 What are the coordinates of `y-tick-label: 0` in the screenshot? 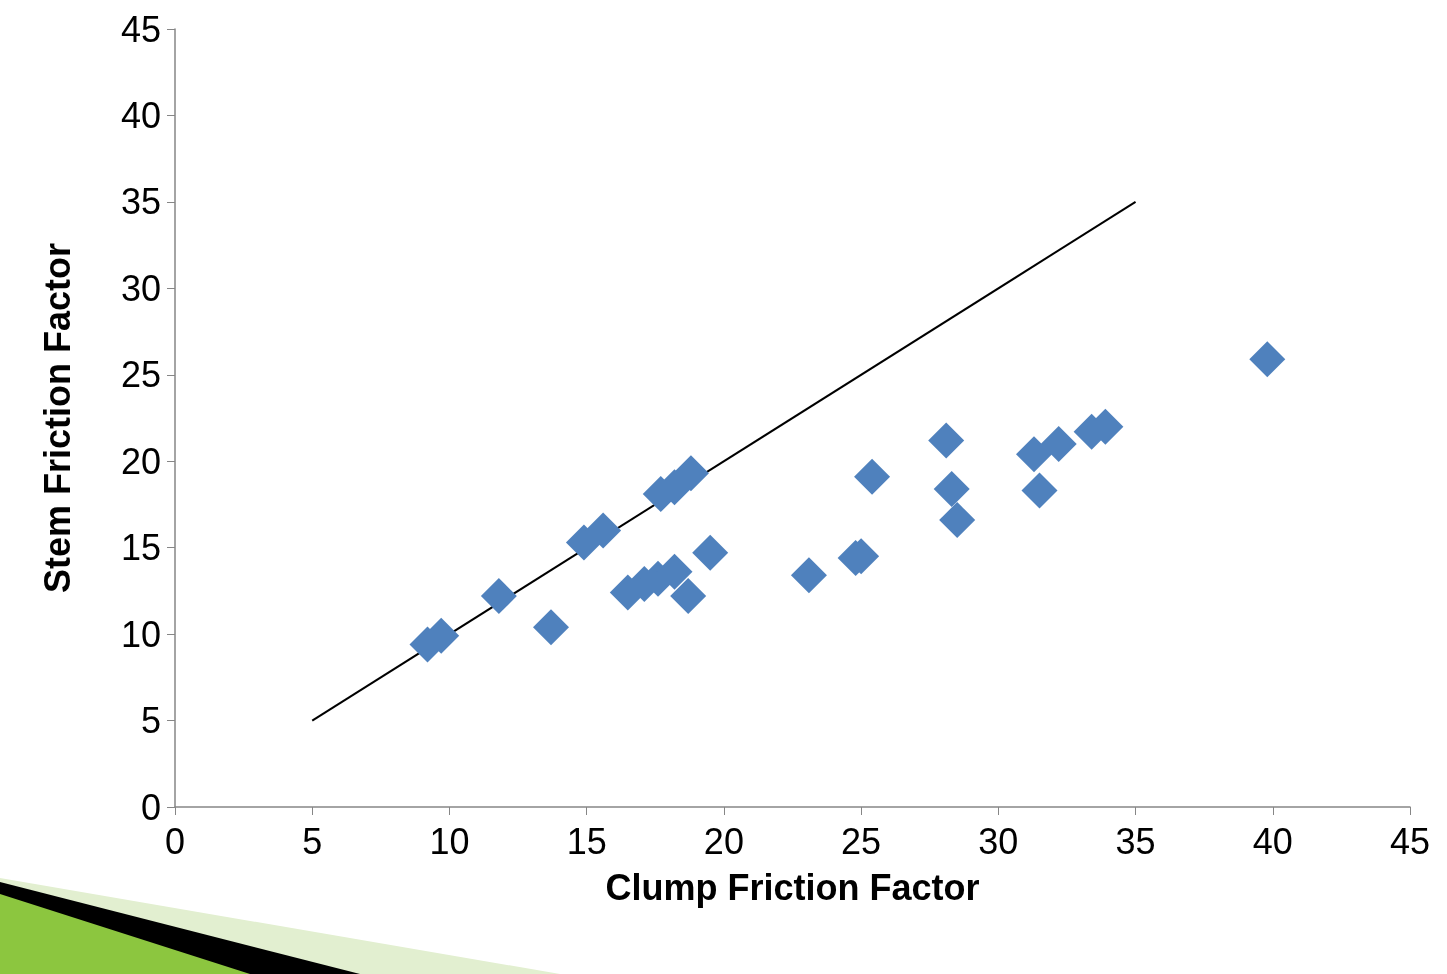 It's located at (150, 807).